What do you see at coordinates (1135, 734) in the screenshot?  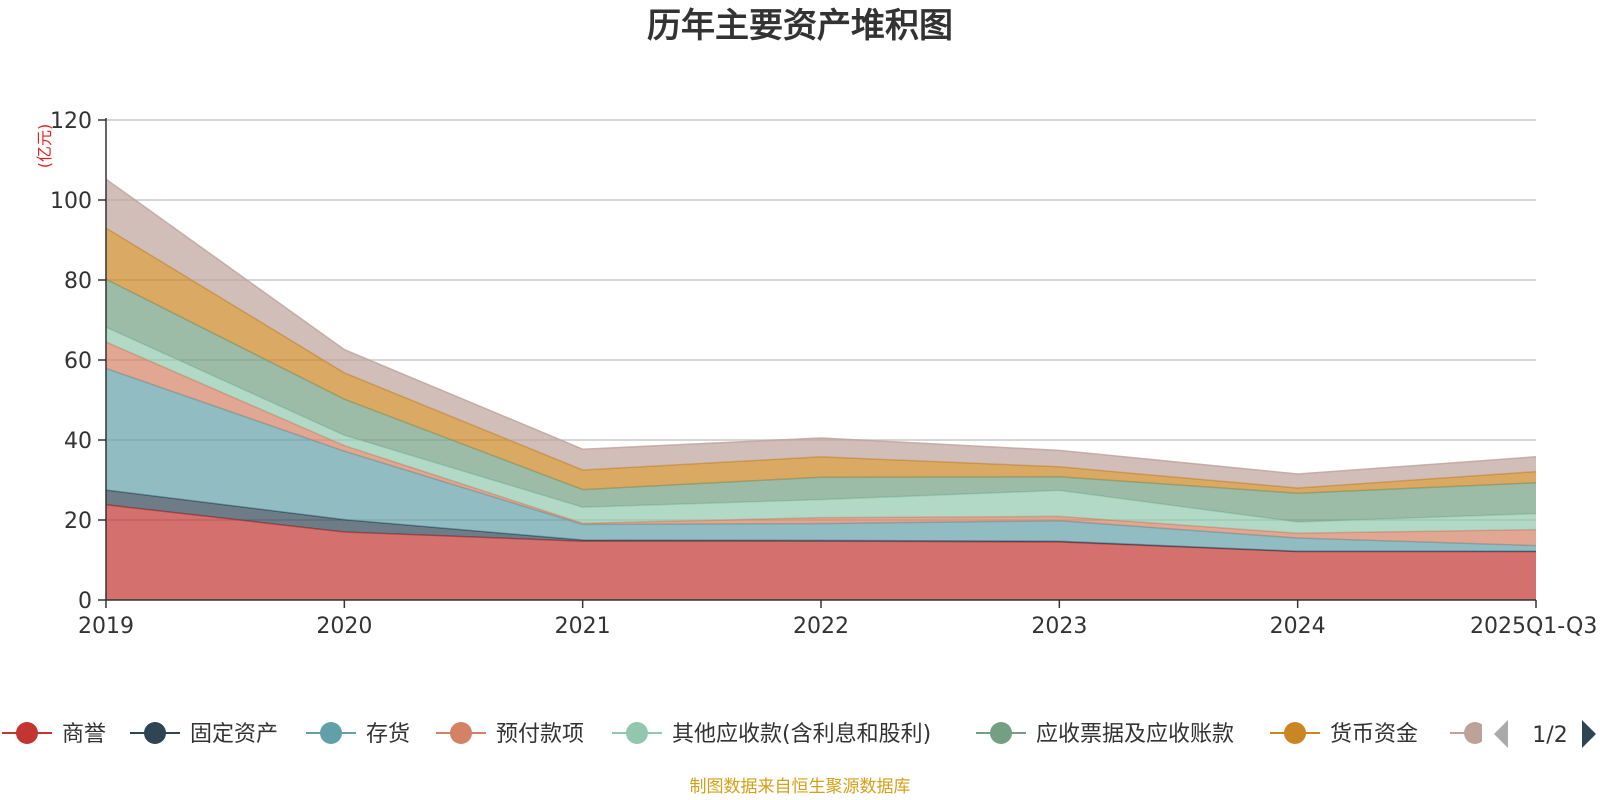 I see `legend-label: 应收票据及应收账款` at bounding box center [1135, 734].